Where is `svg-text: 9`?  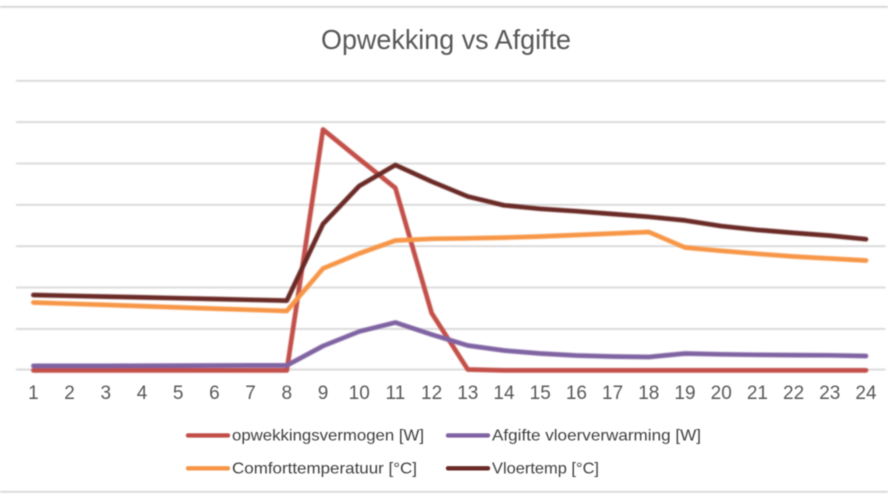
svg-text: 9 is located at coordinates (323, 393).